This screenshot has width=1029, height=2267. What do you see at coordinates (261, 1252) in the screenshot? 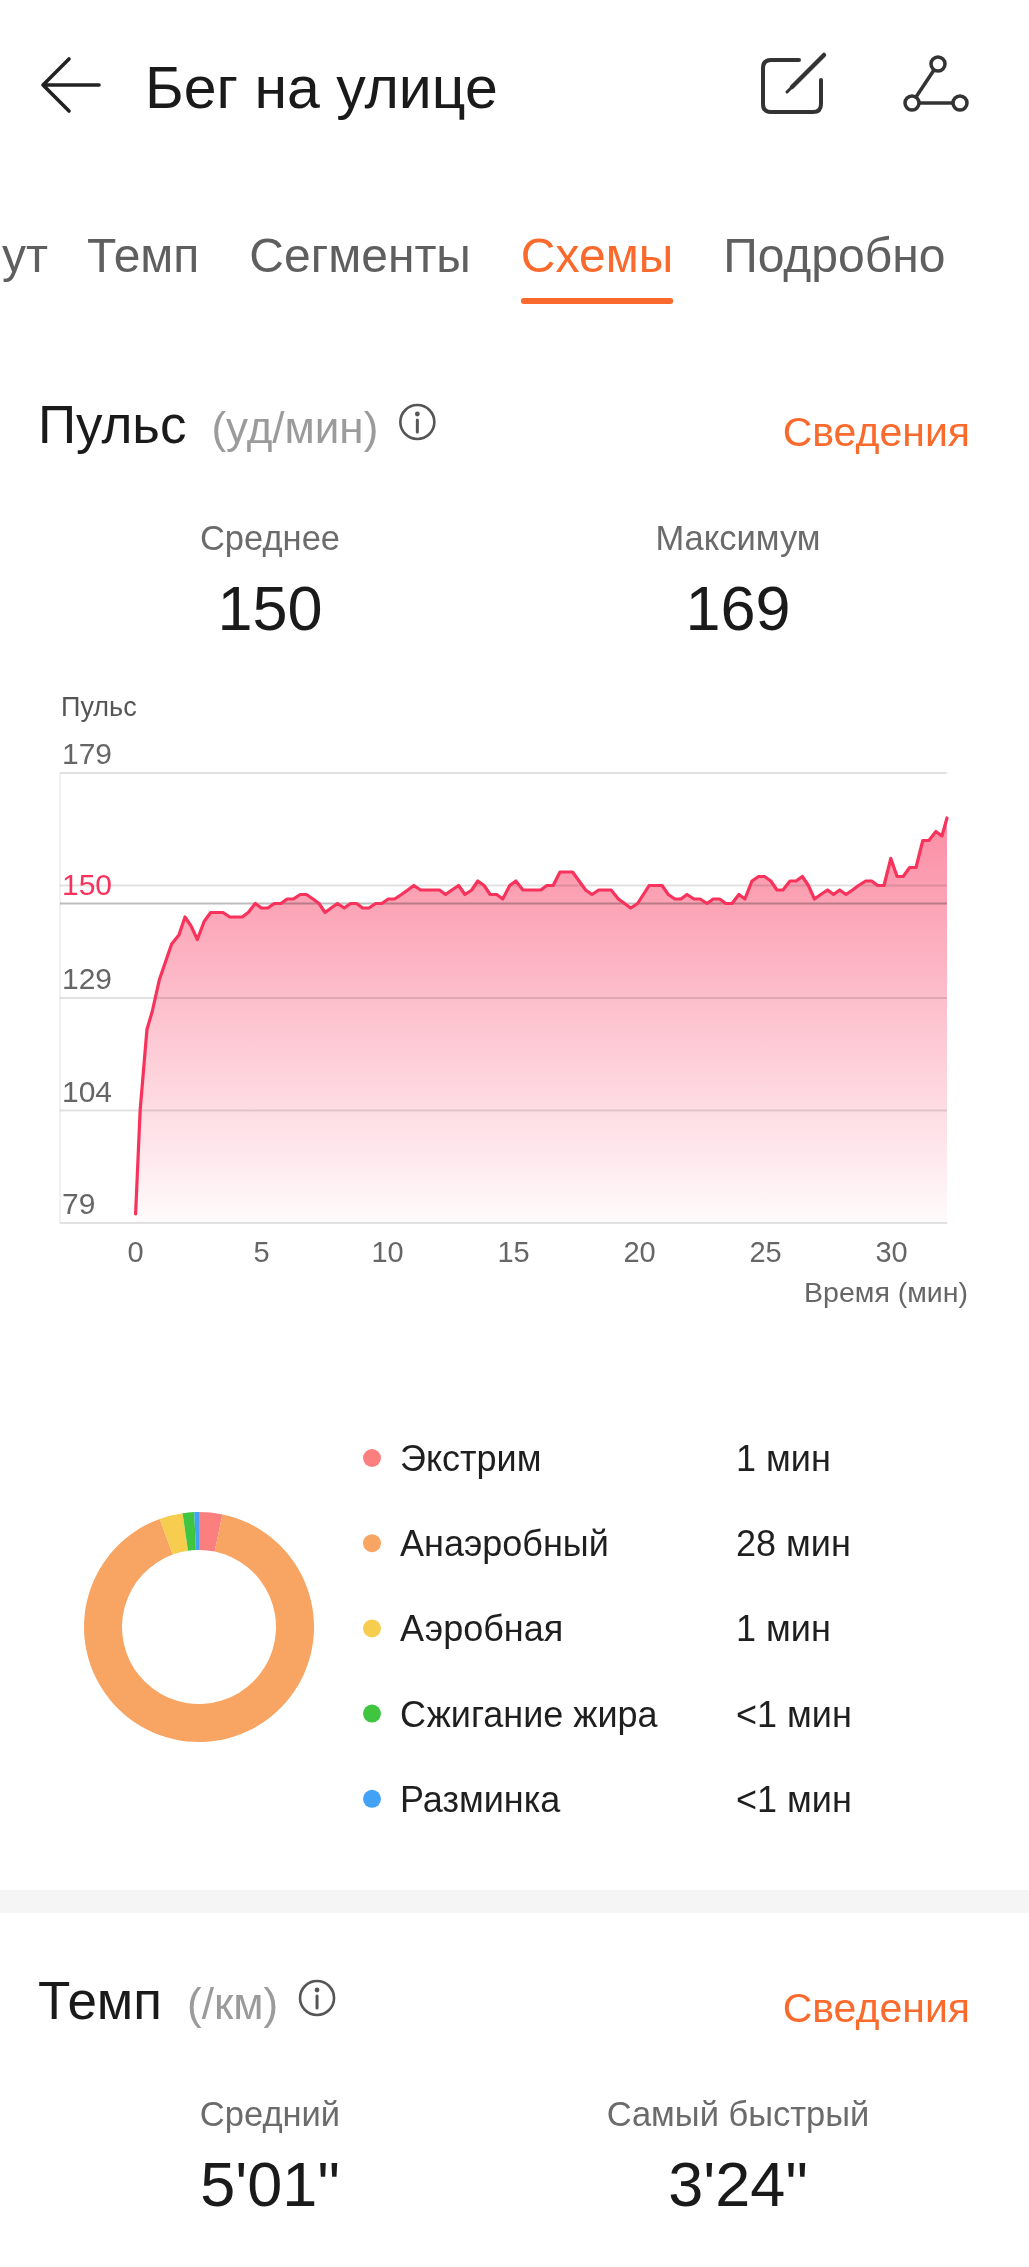
I see `x-tick-label: 5` at bounding box center [261, 1252].